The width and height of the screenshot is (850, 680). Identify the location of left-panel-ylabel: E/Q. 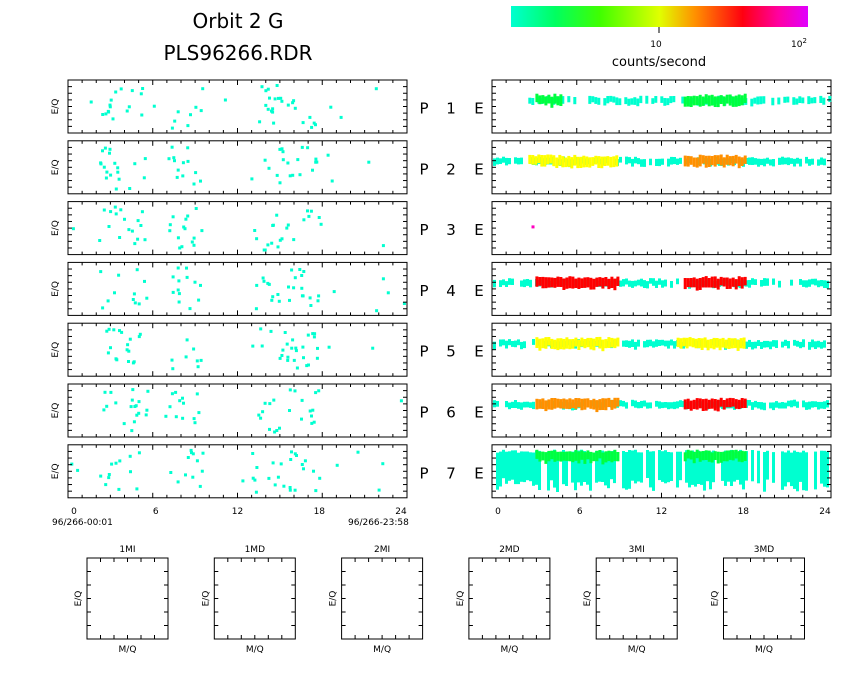
(56, 350).